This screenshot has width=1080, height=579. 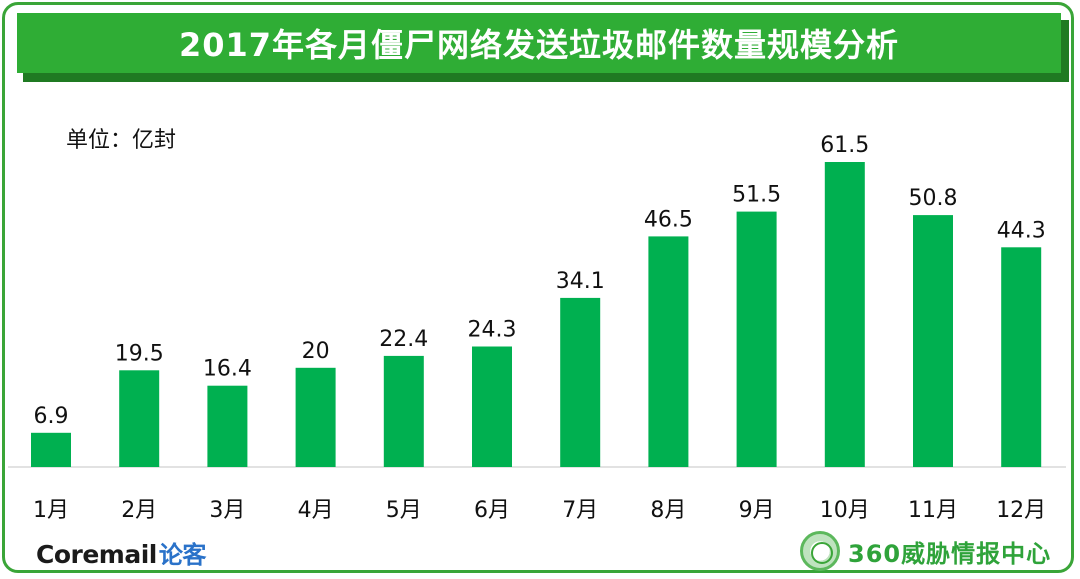 I want to click on x-tick-label-3: 3月, so click(x=227, y=510).